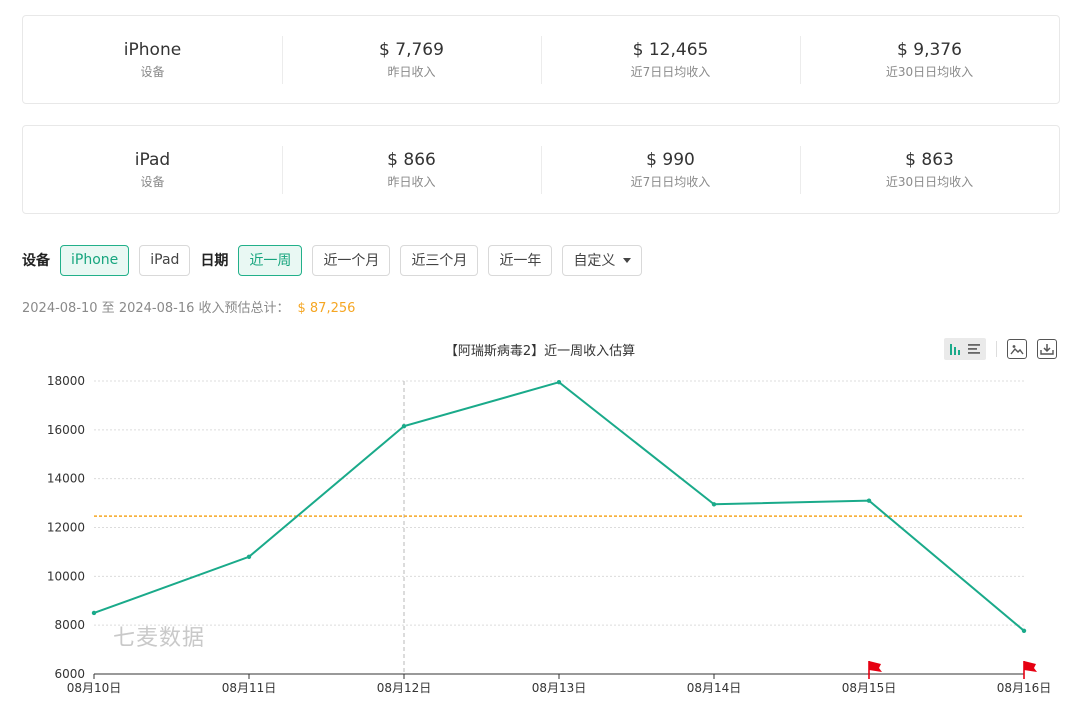 The width and height of the screenshot is (1080, 717). What do you see at coordinates (956, 349) in the screenshot?
I see `bar-chart-icon` at bounding box center [956, 349].